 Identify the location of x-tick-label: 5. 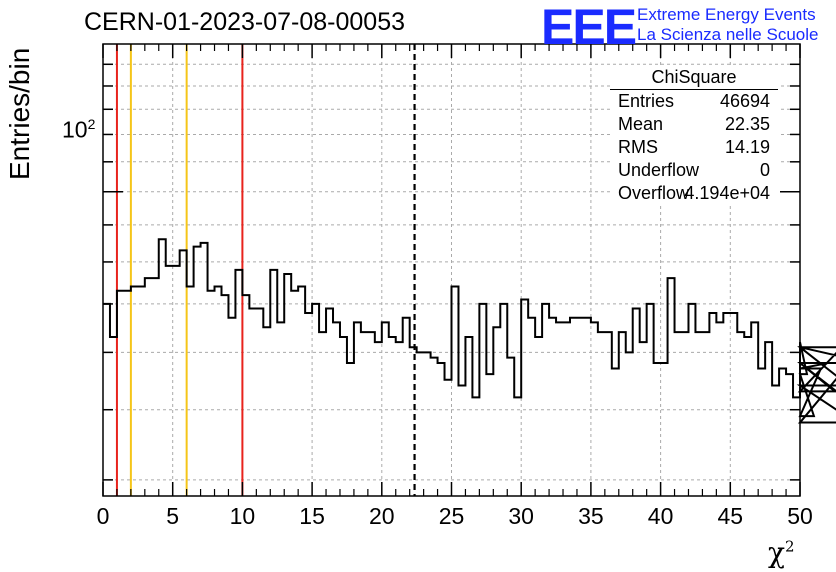
(172, 516).